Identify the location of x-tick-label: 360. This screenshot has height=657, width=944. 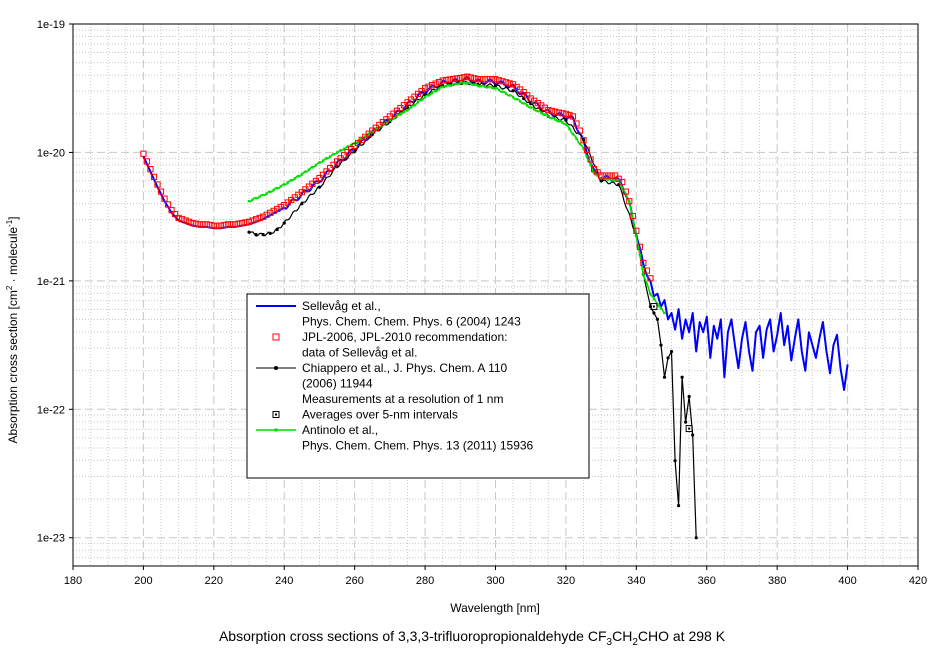
(707, 581).